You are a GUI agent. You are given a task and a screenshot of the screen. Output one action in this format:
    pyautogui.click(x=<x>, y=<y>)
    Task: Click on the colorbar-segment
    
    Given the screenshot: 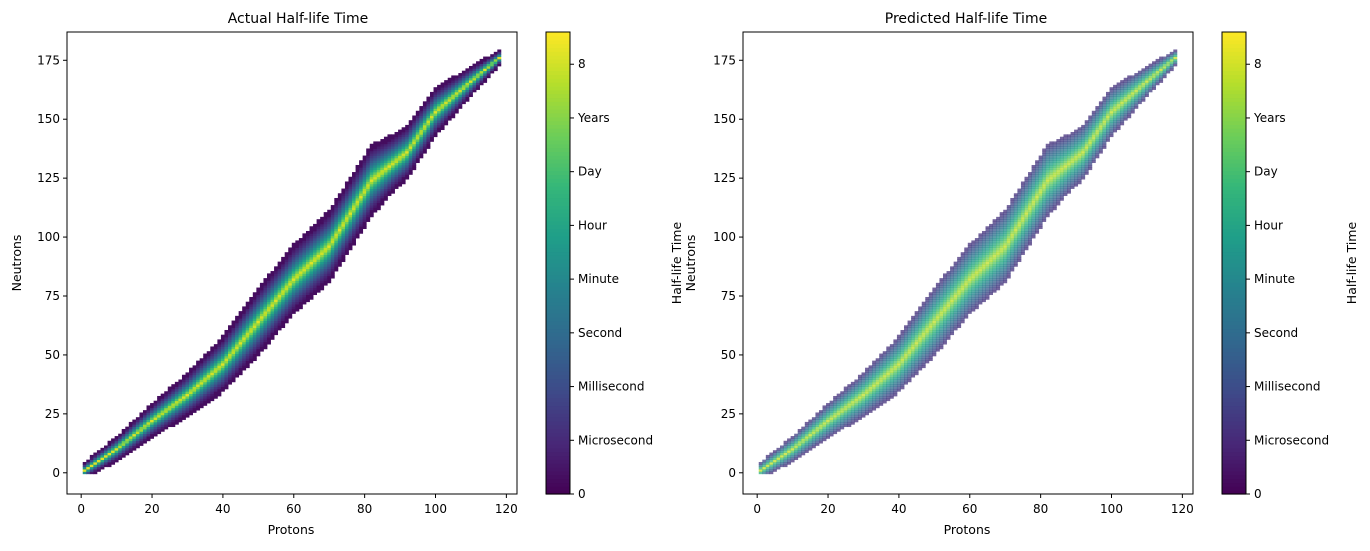 What is the action you would take?
    pyautogui.click(x=558, y=196)
    